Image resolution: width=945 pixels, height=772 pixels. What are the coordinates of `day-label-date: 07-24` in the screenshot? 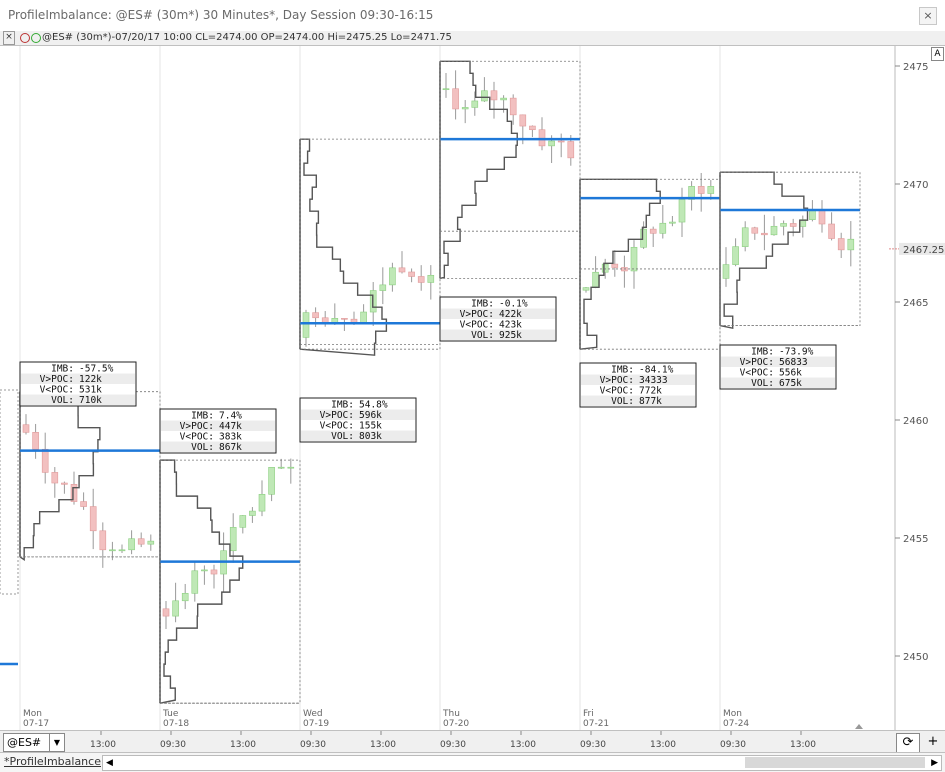 It's located at (736, 724).